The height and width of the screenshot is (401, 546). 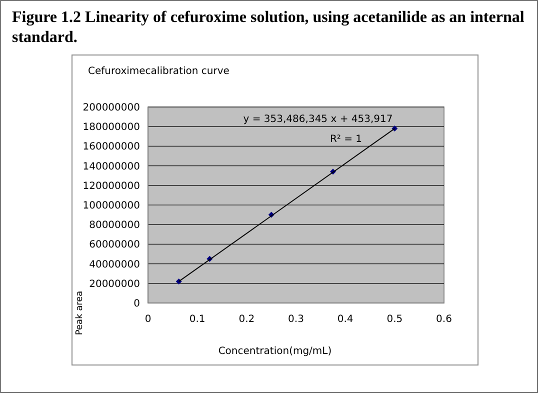 I want to click on y-tick-label: 0, so click(x=137, y=304).